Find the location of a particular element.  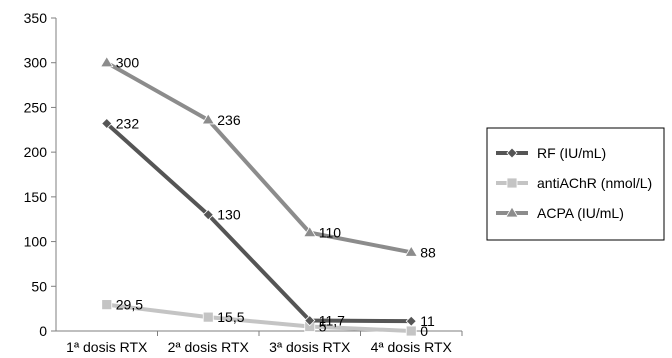

data-label: 236 is located at coordinates (229, 120).